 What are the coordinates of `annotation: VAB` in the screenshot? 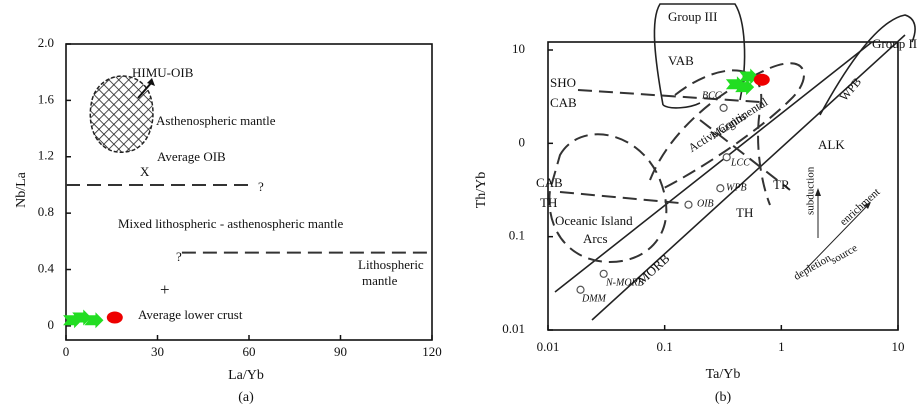 It's located at (681, 60).